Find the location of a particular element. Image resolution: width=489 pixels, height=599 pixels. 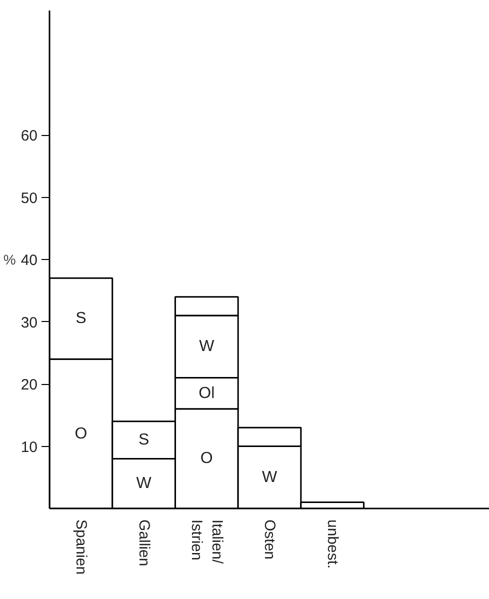

y-tick-label: 50 is located at coordinates (29, 198).